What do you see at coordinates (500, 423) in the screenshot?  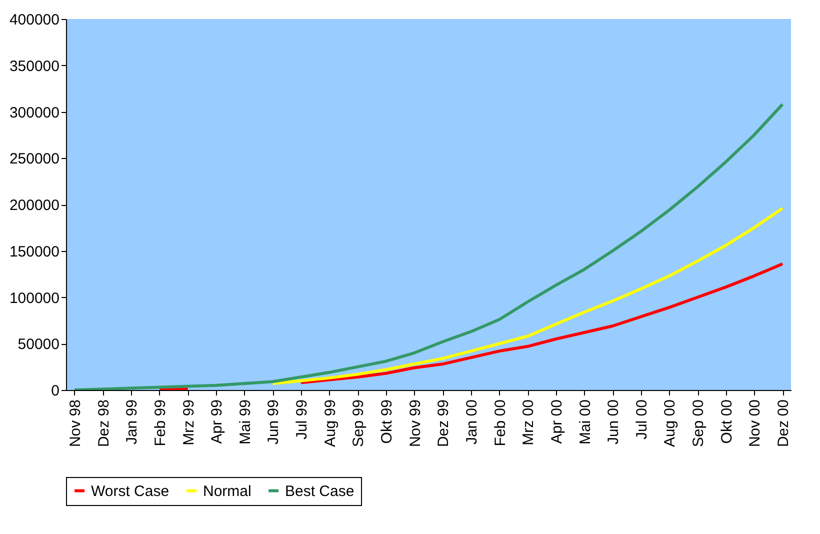 I see `x-tick-label: Feb 00` at bounding box center [500, 423].